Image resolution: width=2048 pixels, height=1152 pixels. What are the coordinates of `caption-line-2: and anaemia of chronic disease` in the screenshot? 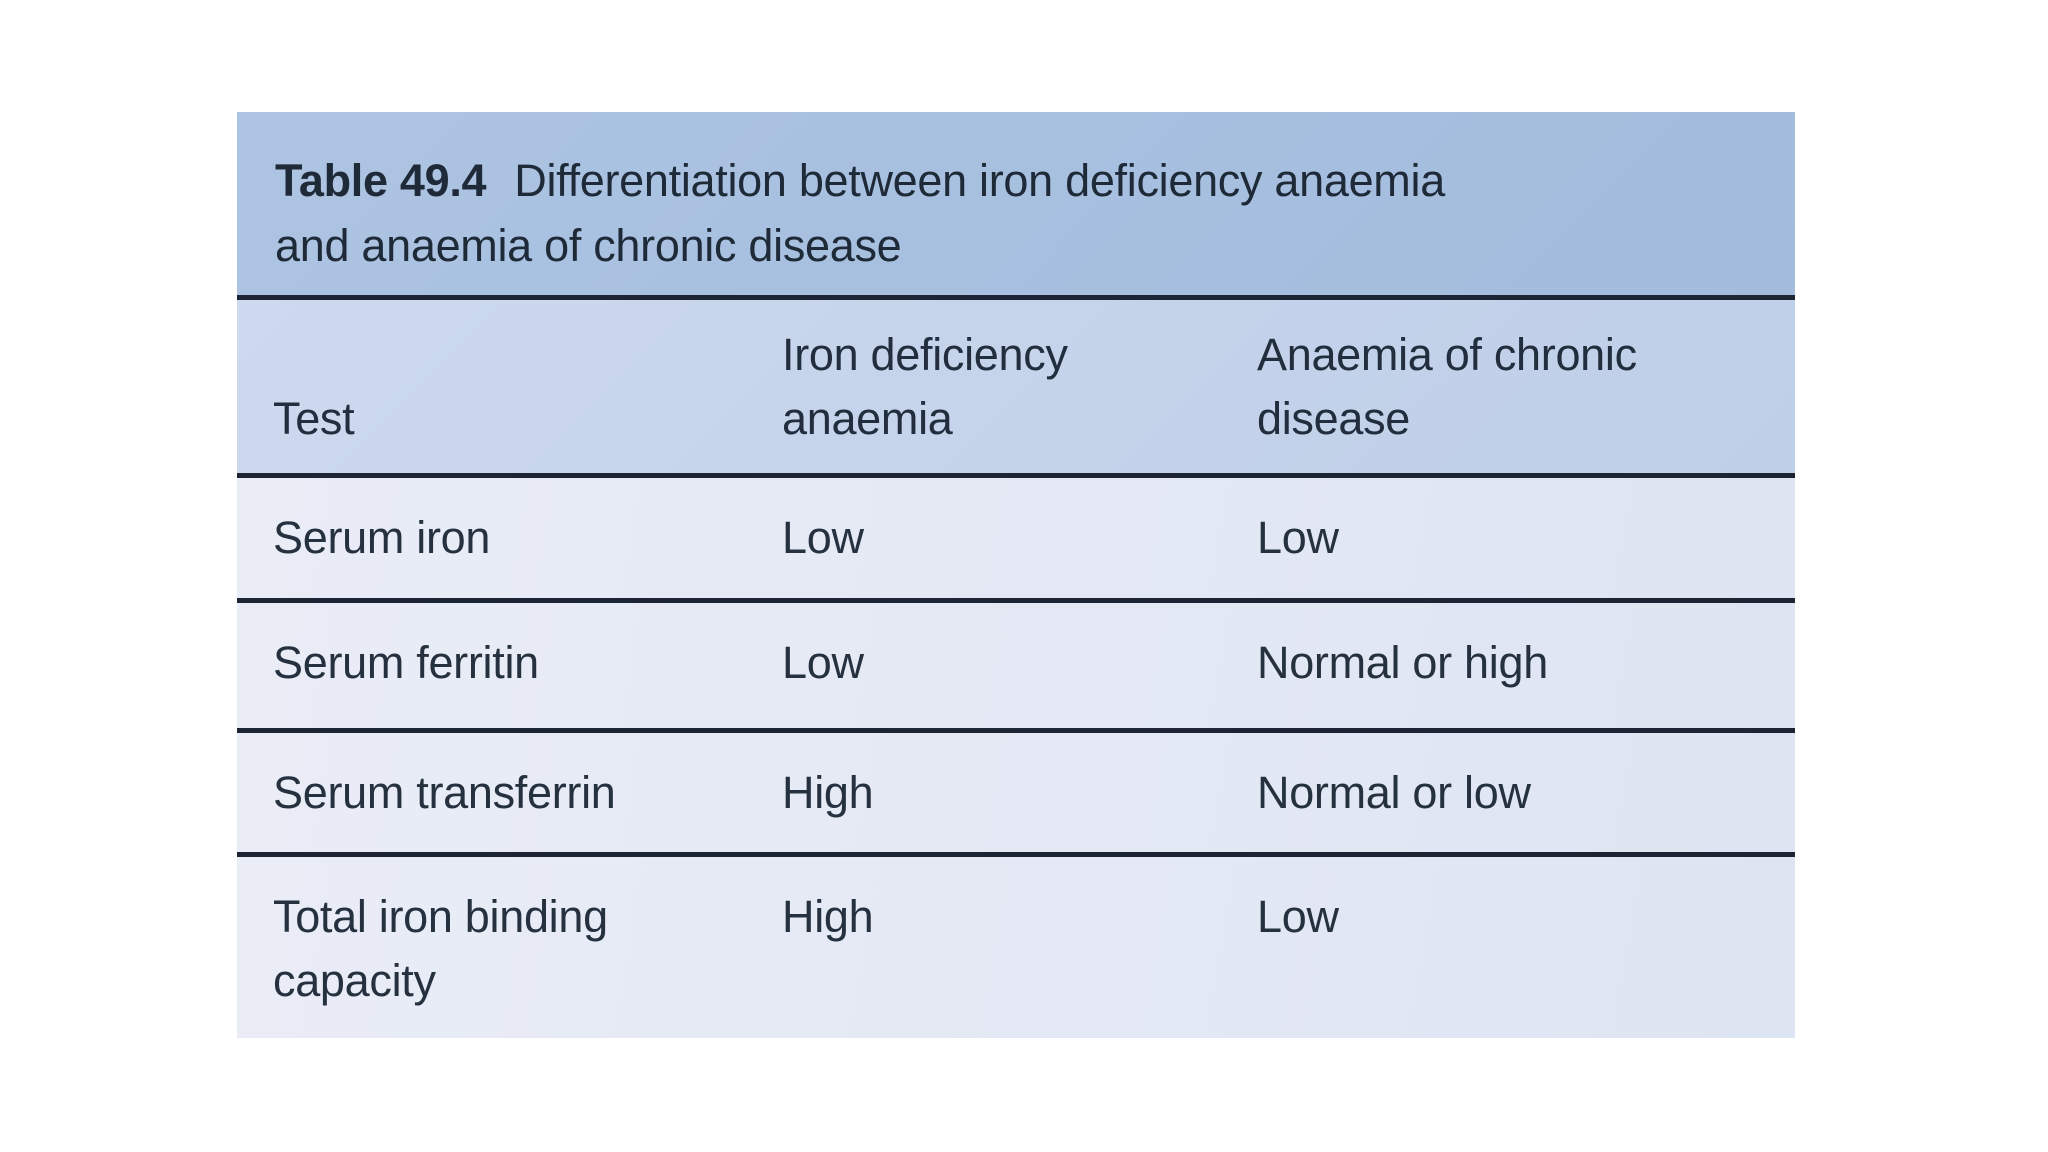 It's located at (1015, 245).